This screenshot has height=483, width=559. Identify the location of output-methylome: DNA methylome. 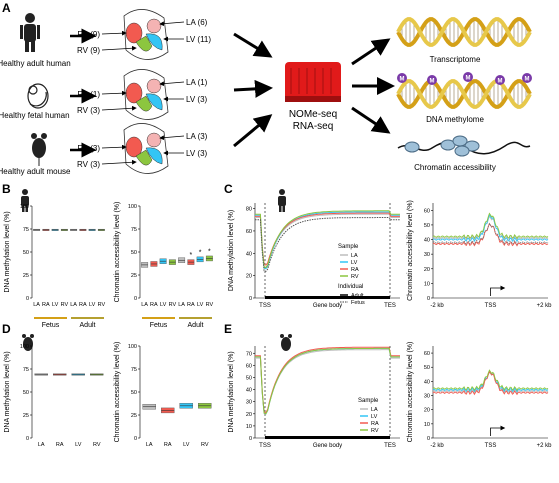
(455, 119).